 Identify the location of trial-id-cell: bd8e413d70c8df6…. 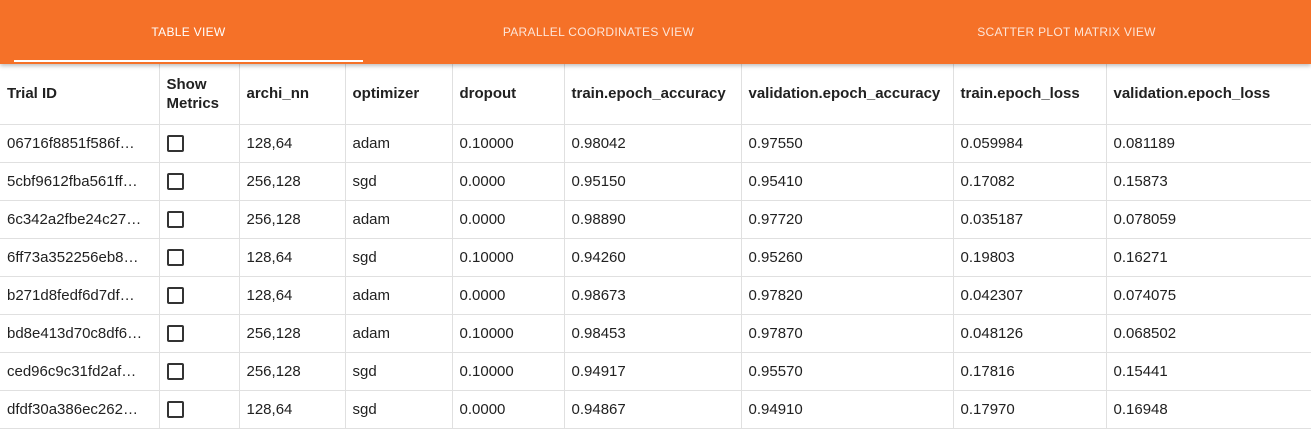
(80, 333).